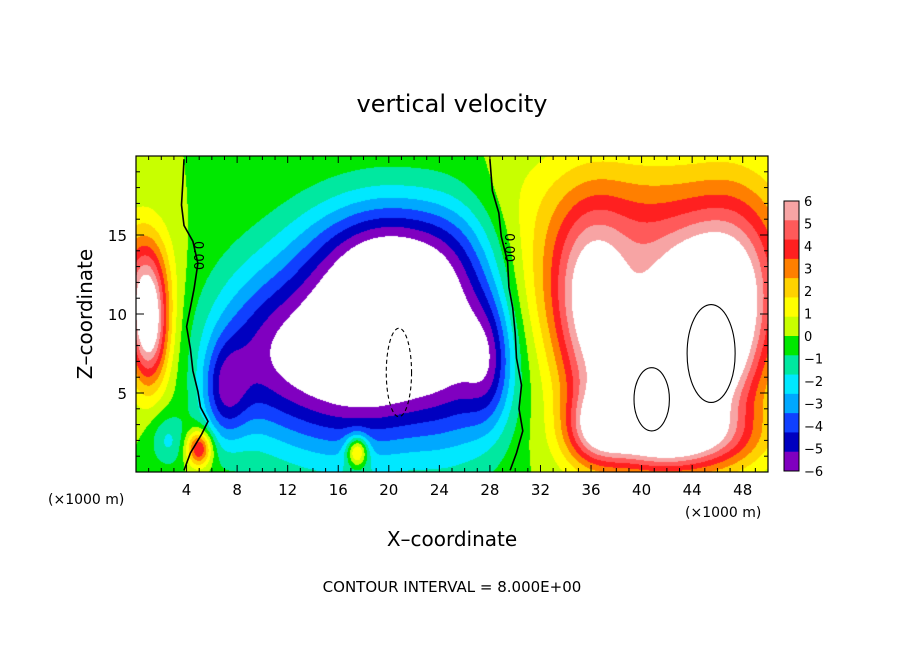 This screenshot has width=904, height=654. What do you see at coordinates (813, 450) in the screenshot?
I see `colorbar-label: −5` at bounding box center [813, 450].